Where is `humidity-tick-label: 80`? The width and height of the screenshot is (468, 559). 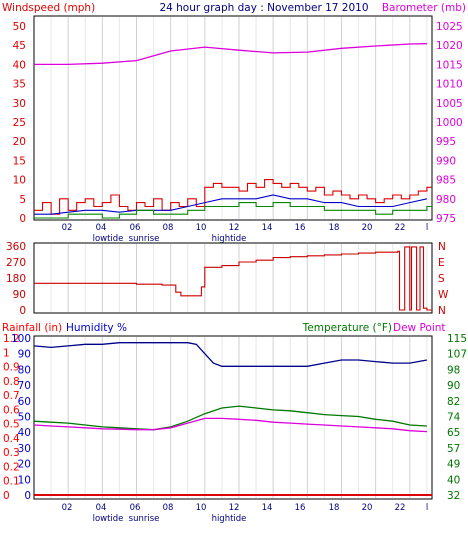
humidity-tick-label: 80 is located at coordinates (24, 370).